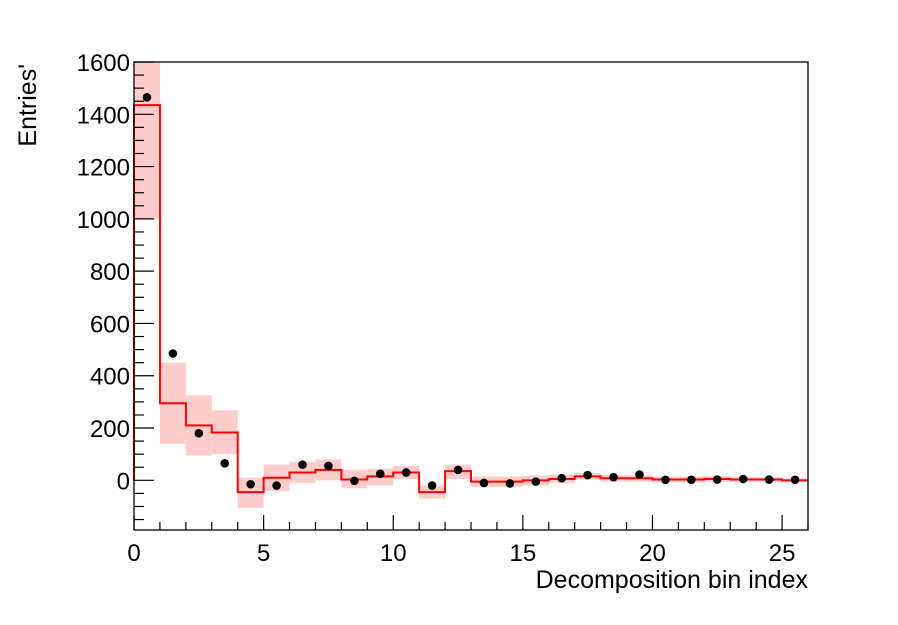 Image resolution: width=898 pixels, height=625 pixels. I want to click on y-tick-label: 1000, so click(103, 220).